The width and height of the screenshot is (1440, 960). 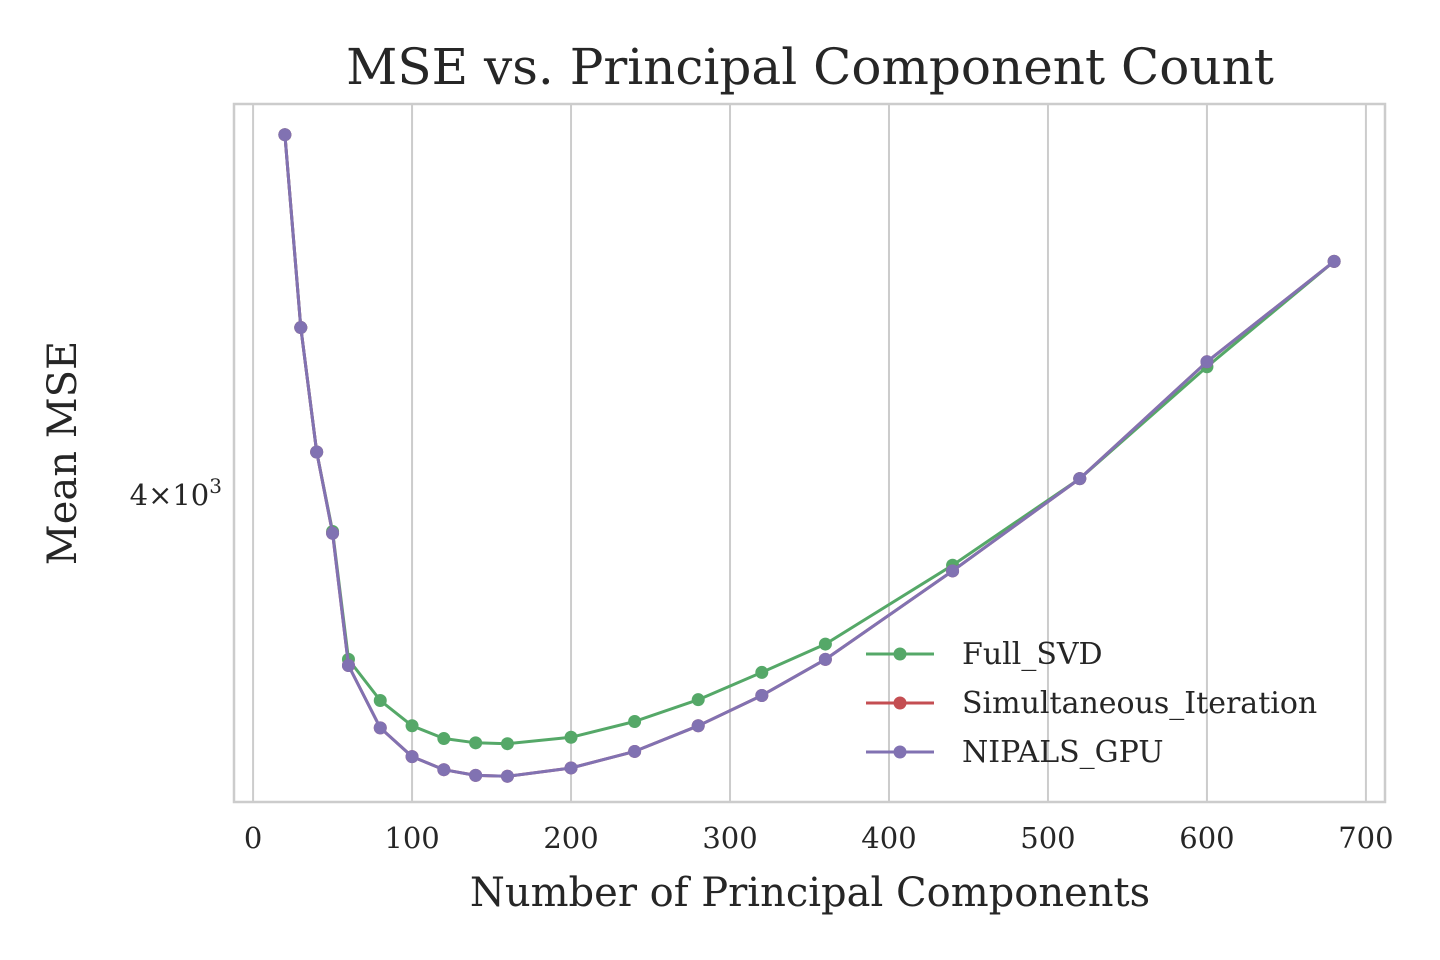 I want to click on legend-label: Full_SVD, so click(x=1032, y=654).